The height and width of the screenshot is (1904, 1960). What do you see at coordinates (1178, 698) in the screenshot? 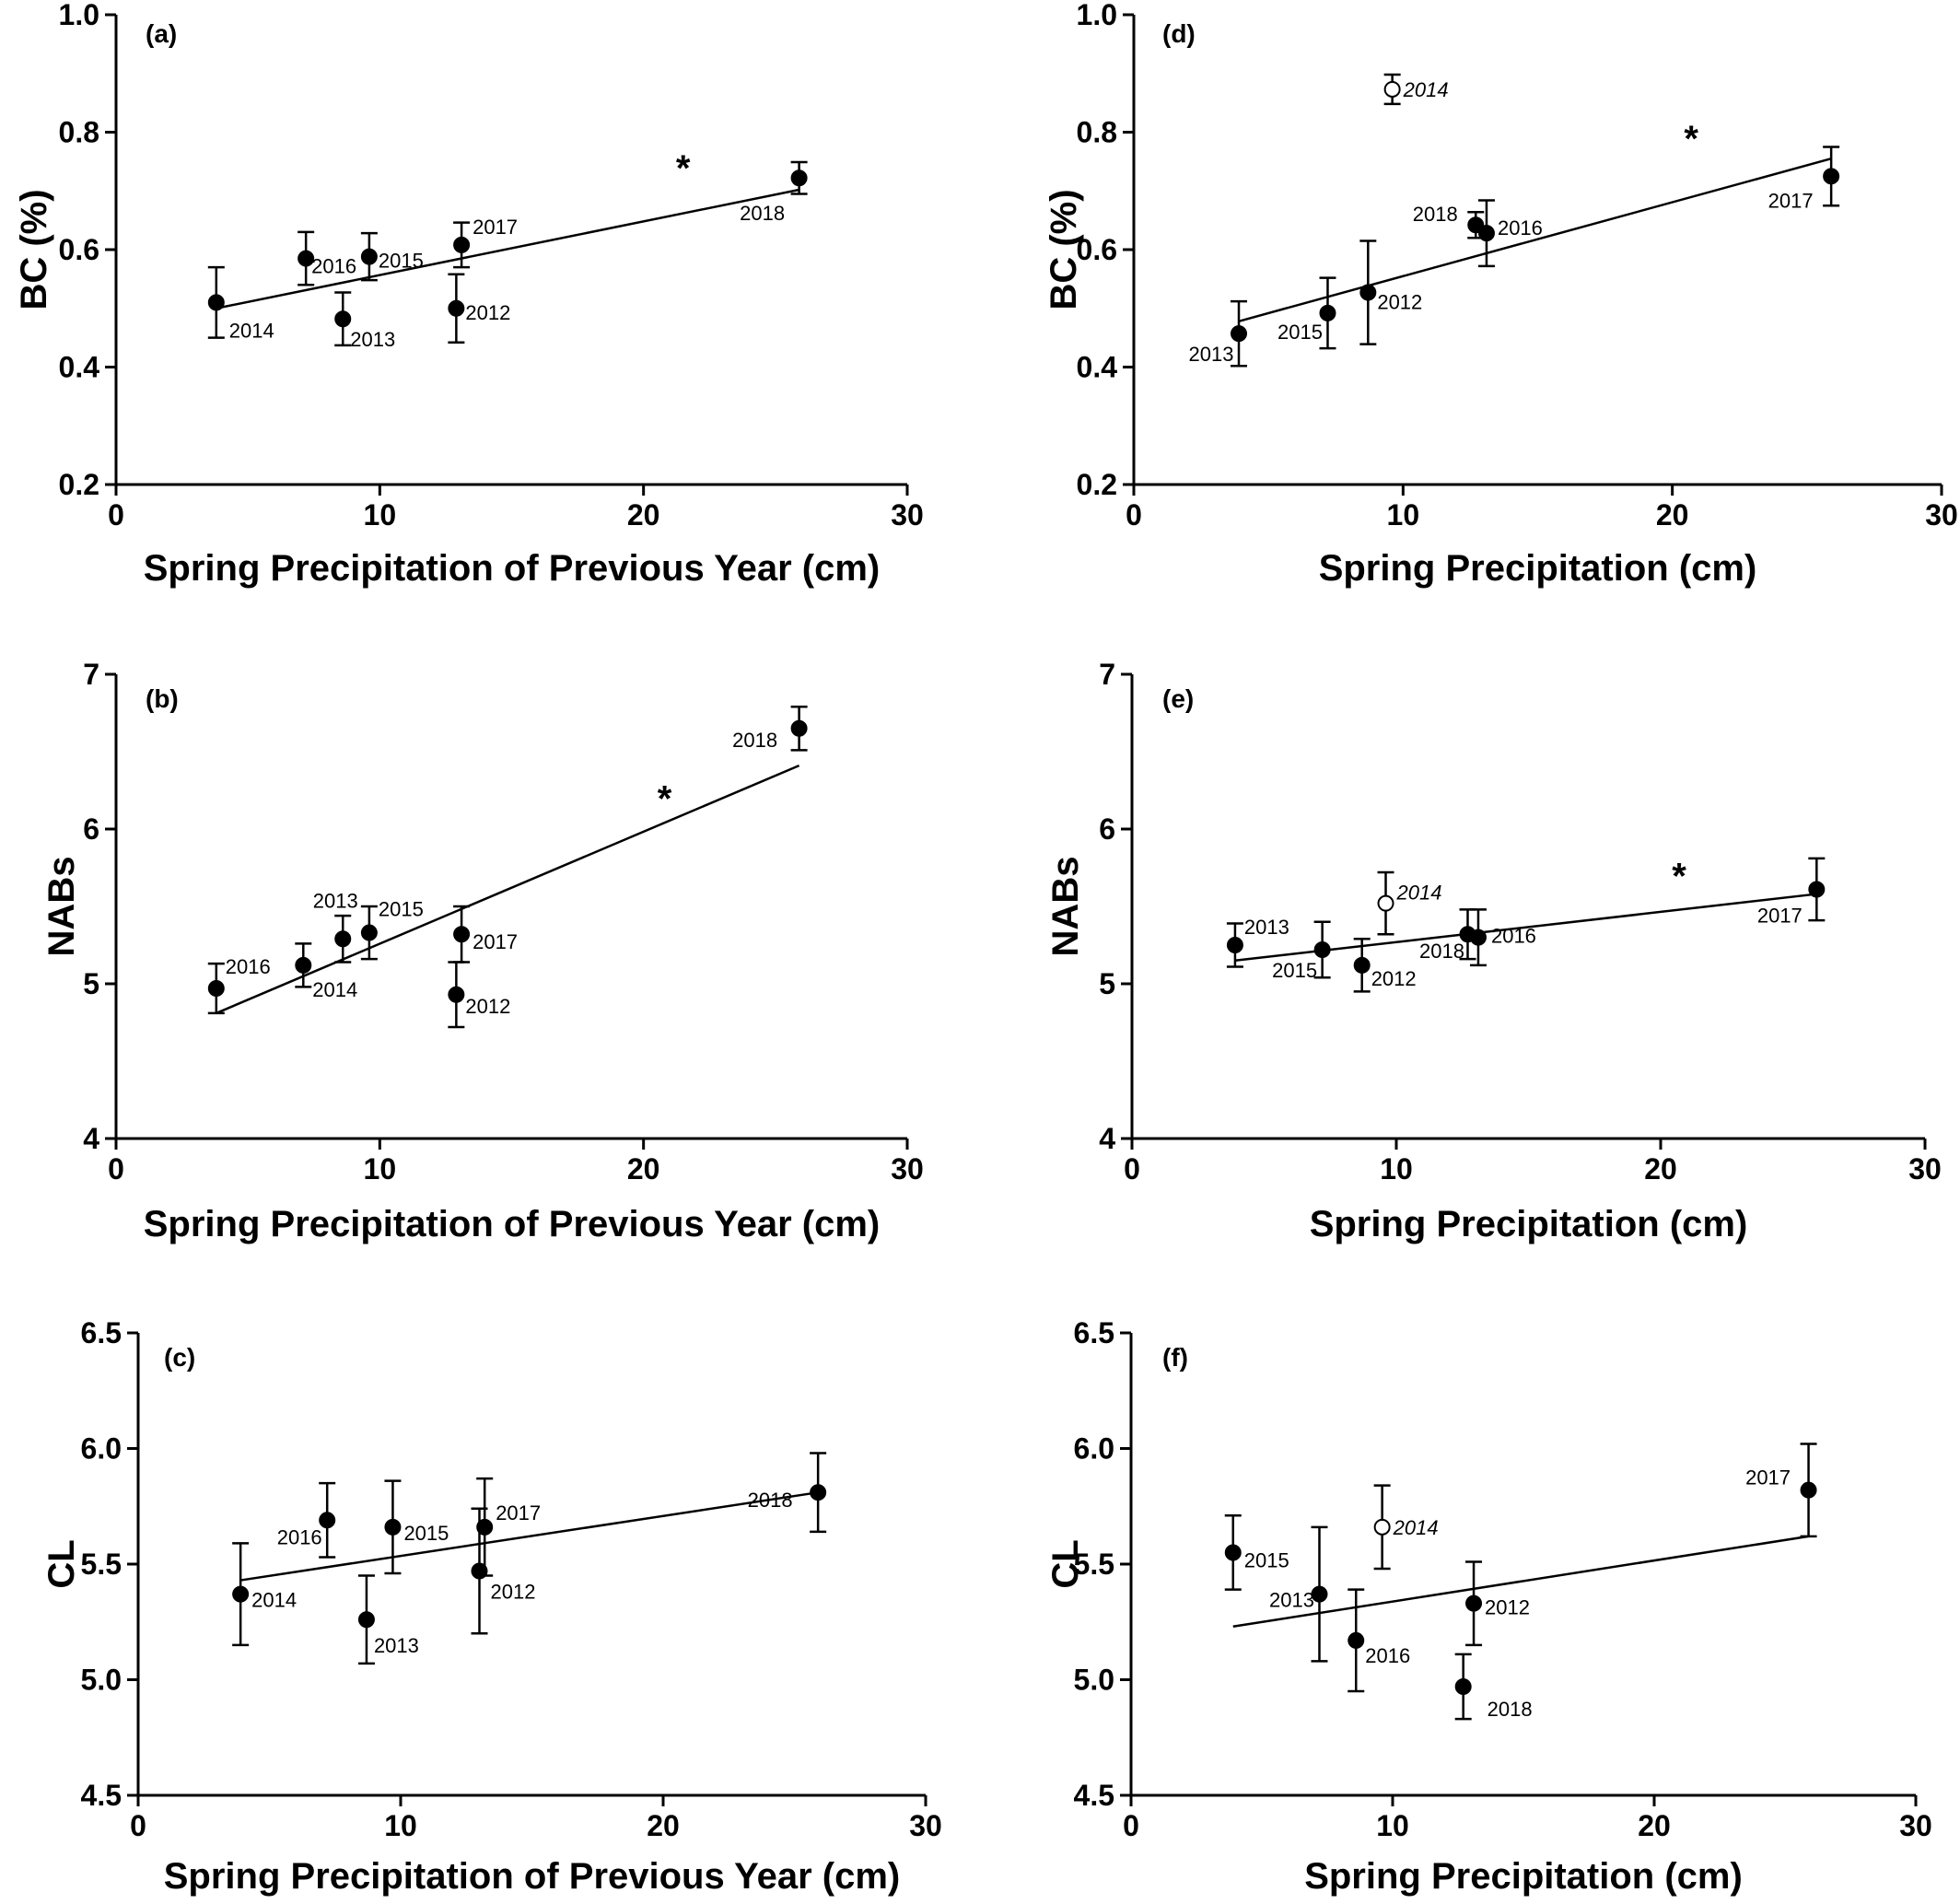
I see `panel-label: (e)` at bounding box center [1178, 698].